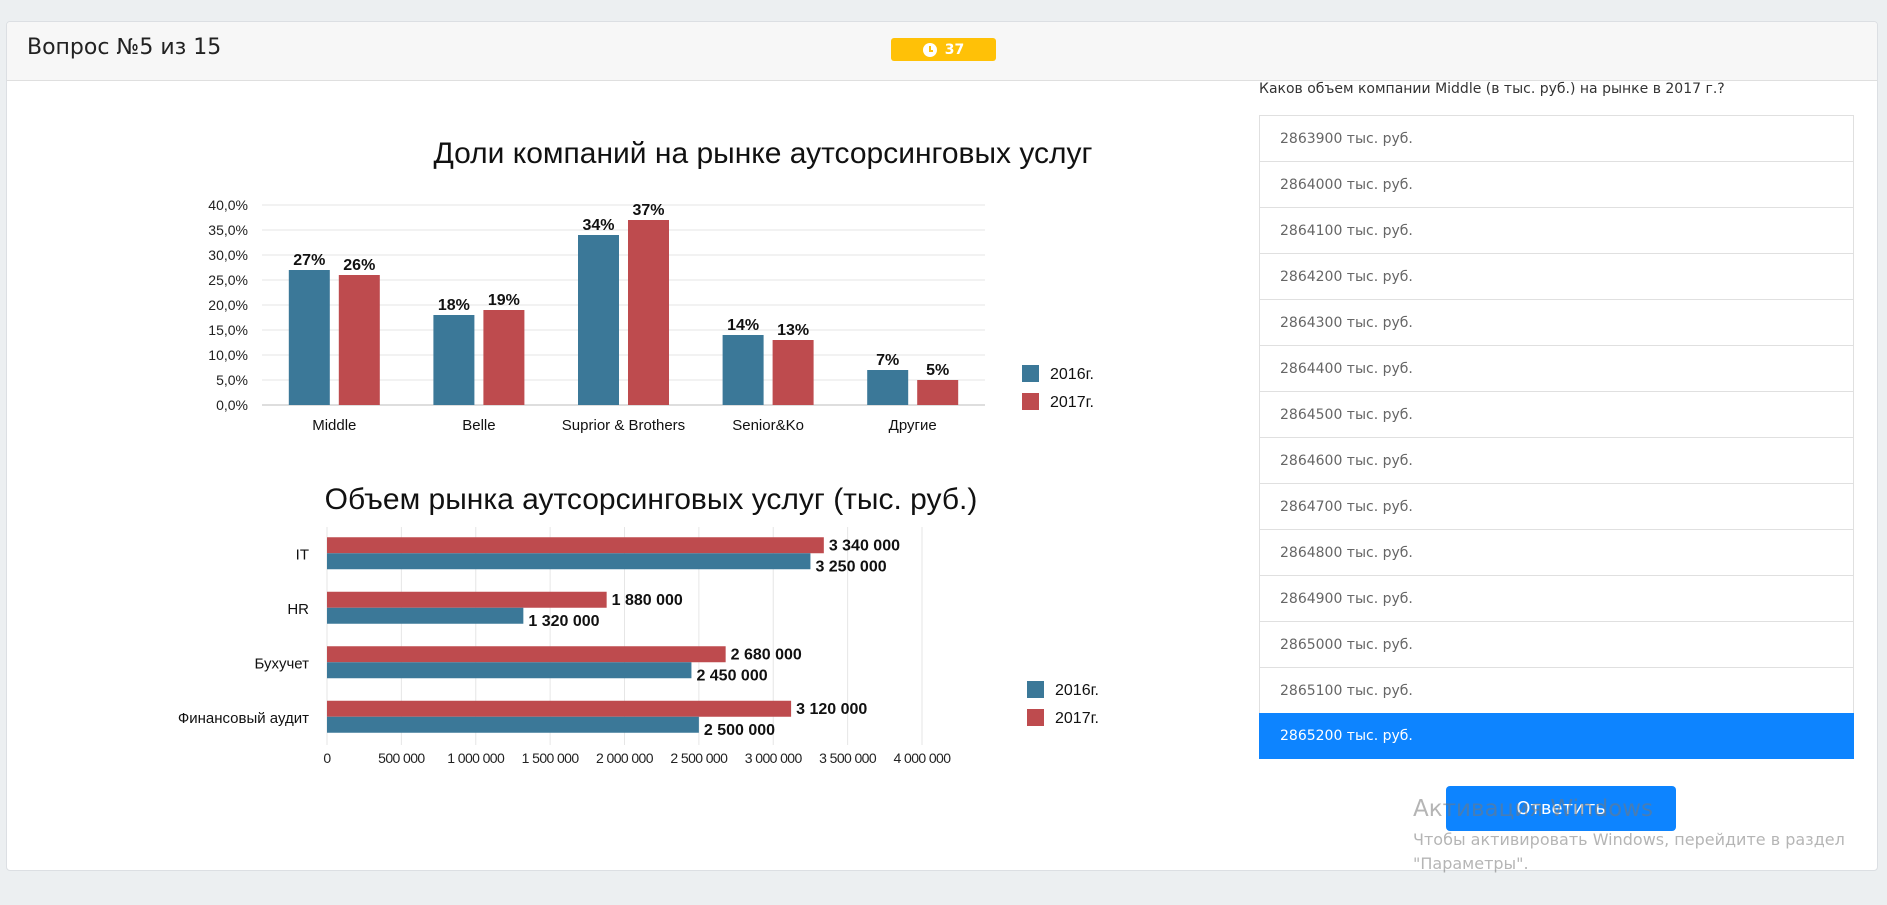  I want to click on clock-icon, so click(929, 49).